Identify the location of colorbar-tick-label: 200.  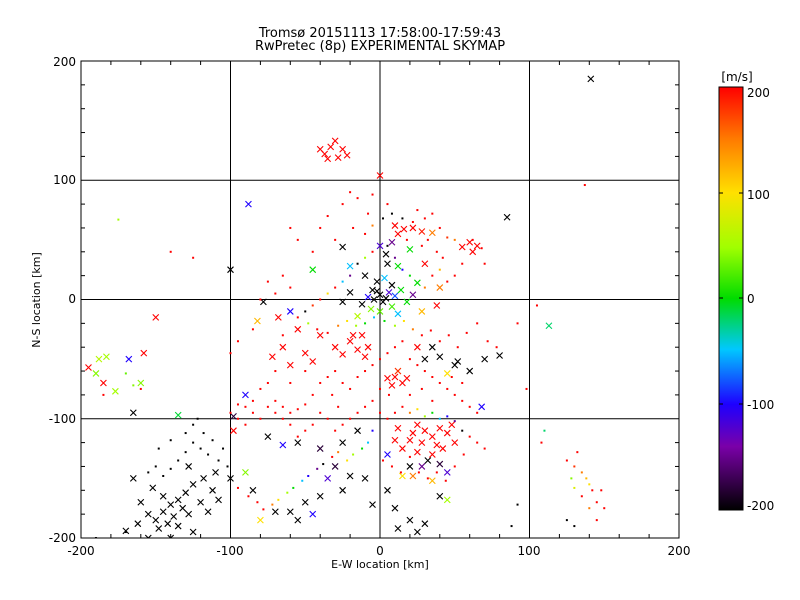
(758, 93).